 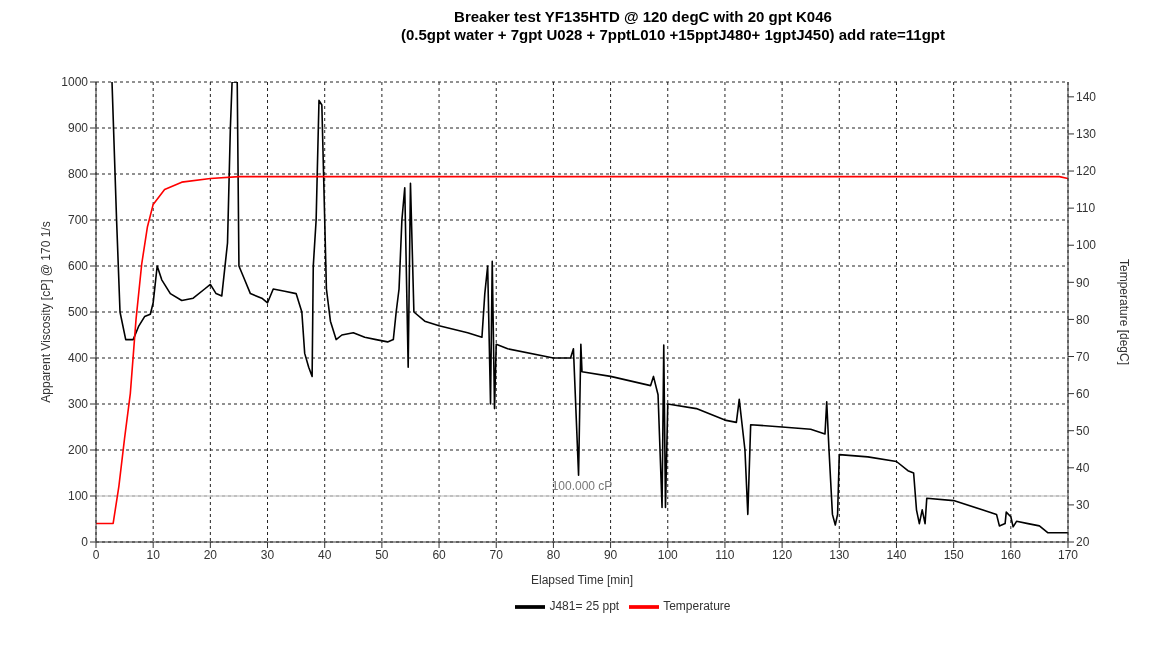 I want to click on x-tick-label: 70, so click(x=496, y=554).